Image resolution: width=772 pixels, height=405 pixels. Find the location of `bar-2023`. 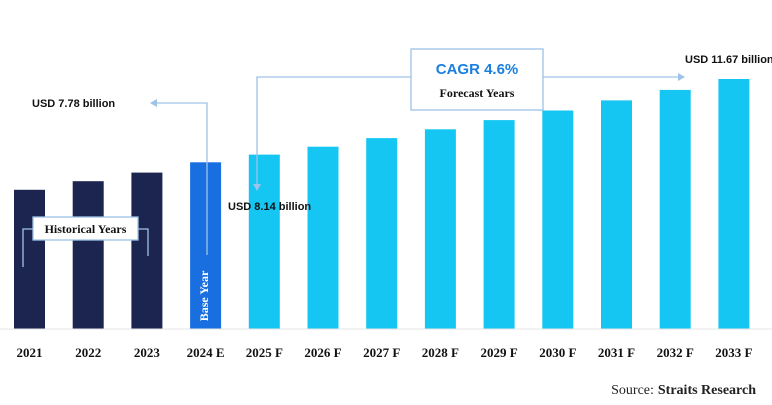

bar-2023 is located at coordinates (147, 250).